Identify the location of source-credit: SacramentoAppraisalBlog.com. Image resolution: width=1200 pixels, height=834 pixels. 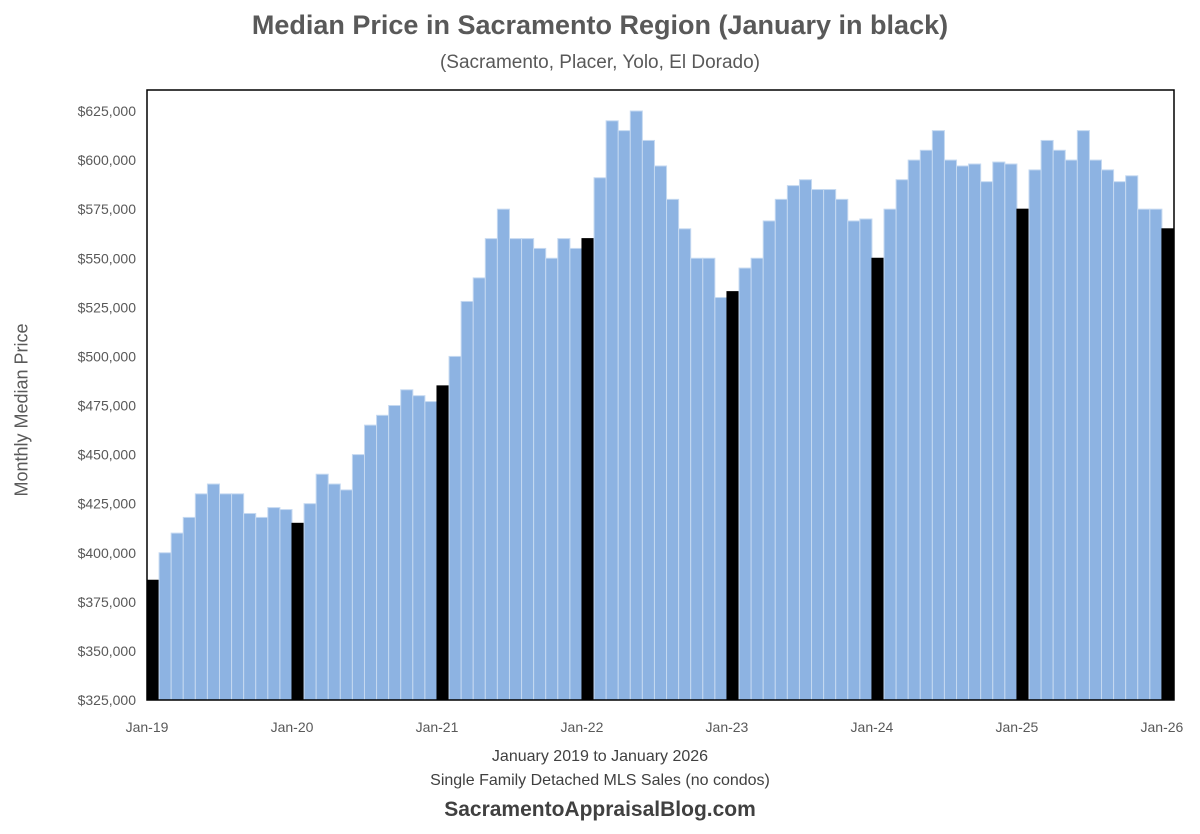
(600, 809).